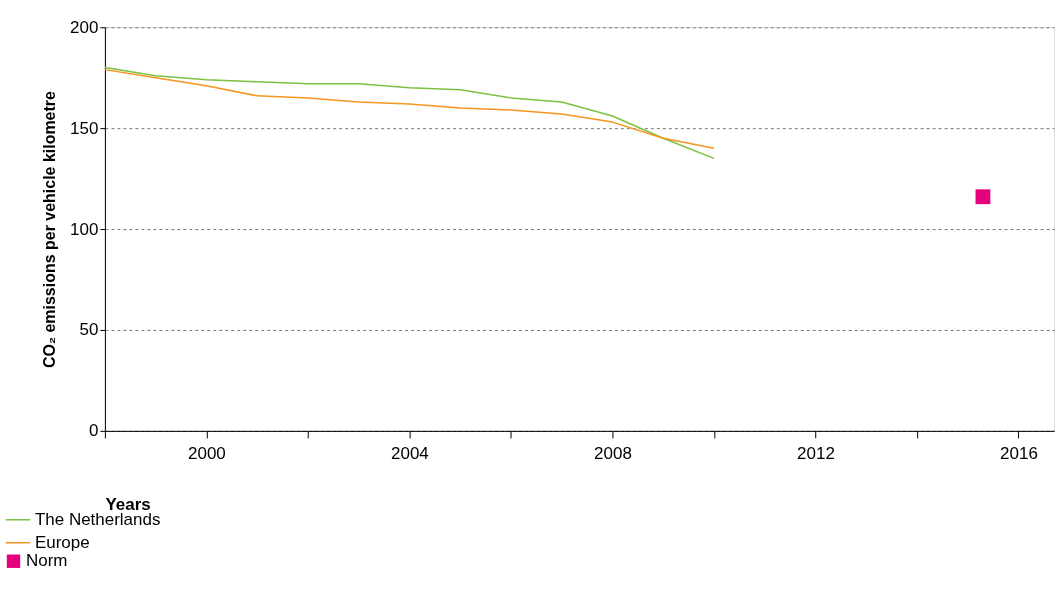 This screenshot has width=1056, height=615. I want to click on x-tick-label: 2016, so click(1019, 454).